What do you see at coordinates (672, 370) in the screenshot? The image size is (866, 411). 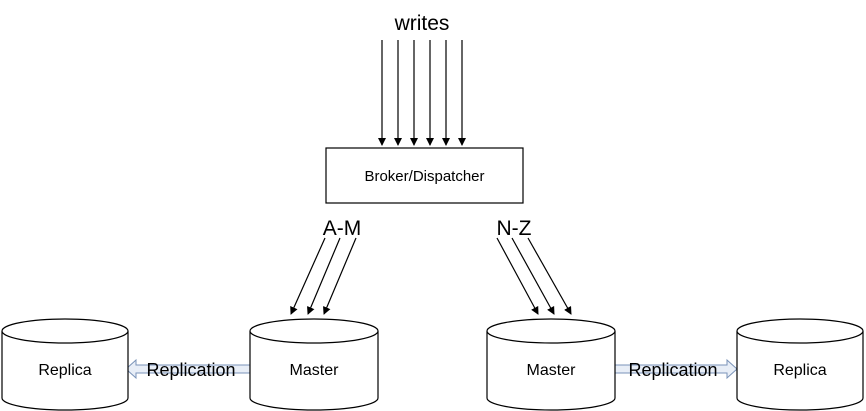 I see `right-replication-label: Replication` at bounding box center [672, 370].